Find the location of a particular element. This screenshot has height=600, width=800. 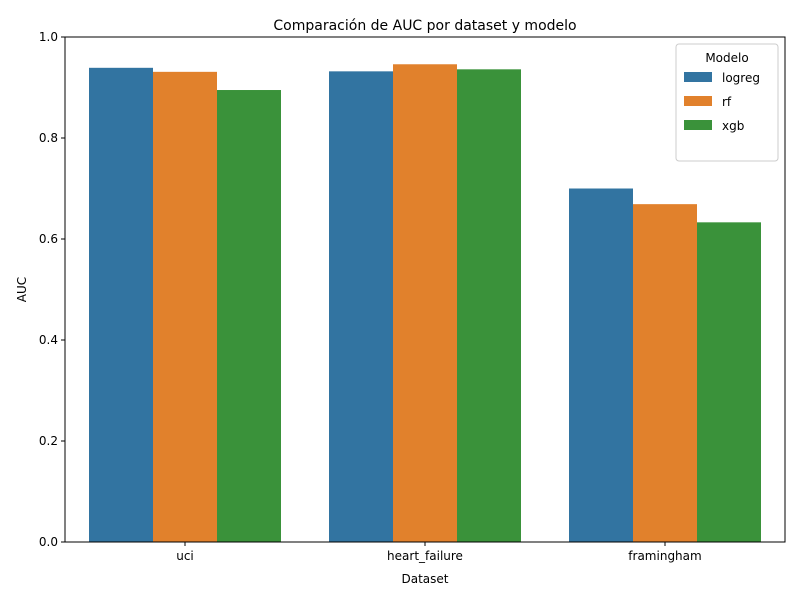

bar-rf-heart_failure is located at coordinates (425, 303).